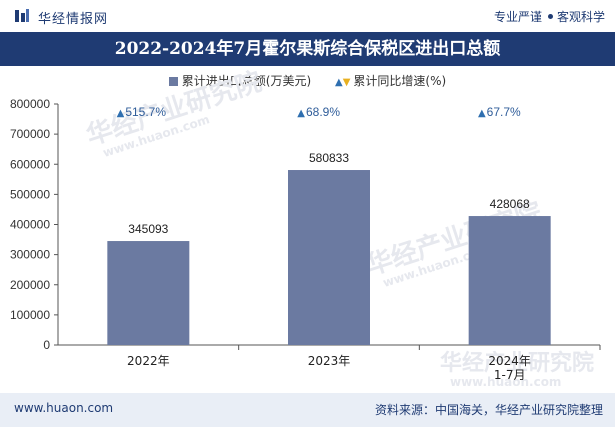 This screenshot has height=427, width=615. What do you see at coordinates (307, 16) in the screenshot?
I see `top-bar: 华经情报网 专业严谨 客观科学` at bounding box center [307, 16].